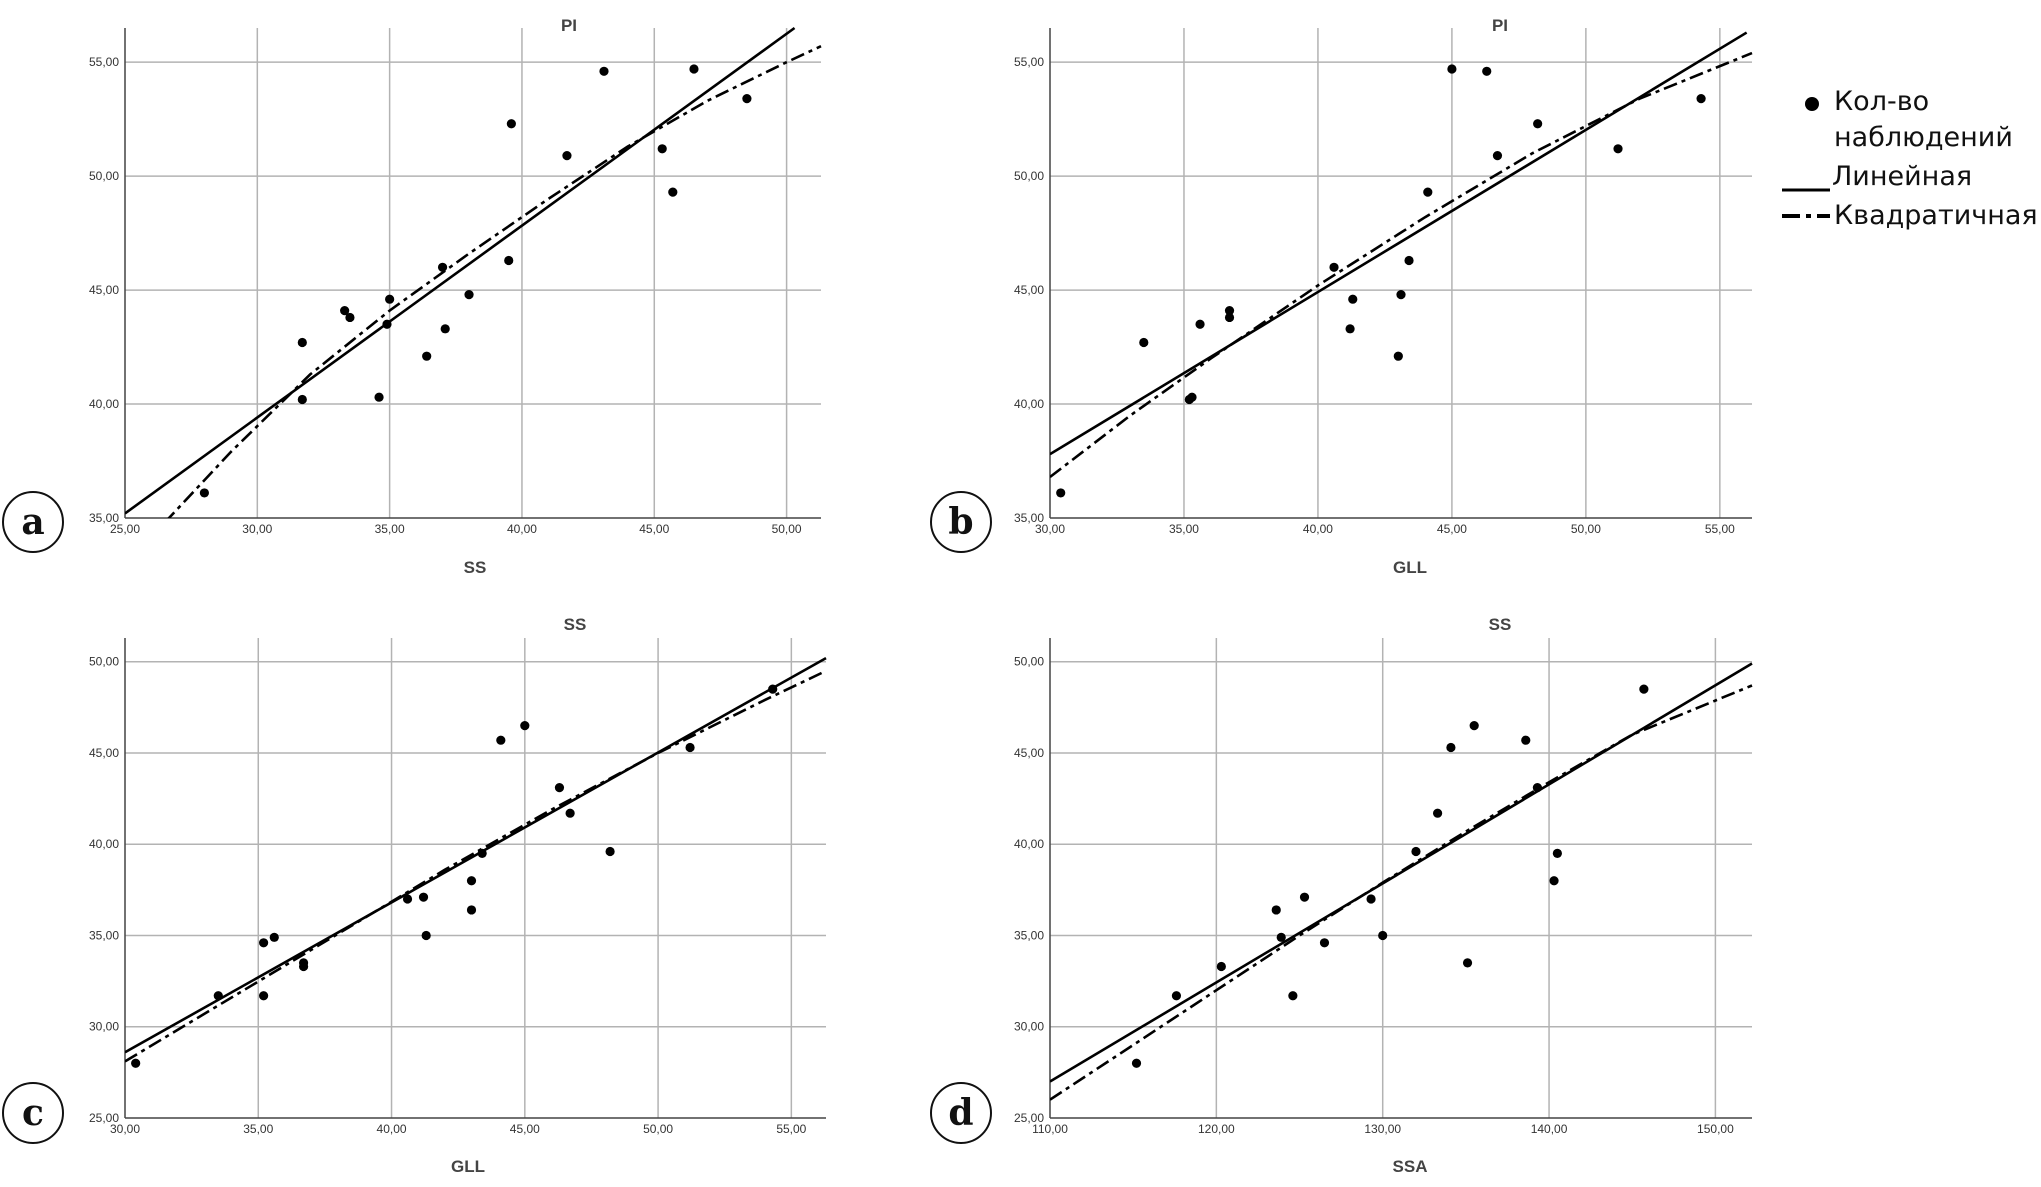  I want to click on panel-b-frame, so click(1400, 273).